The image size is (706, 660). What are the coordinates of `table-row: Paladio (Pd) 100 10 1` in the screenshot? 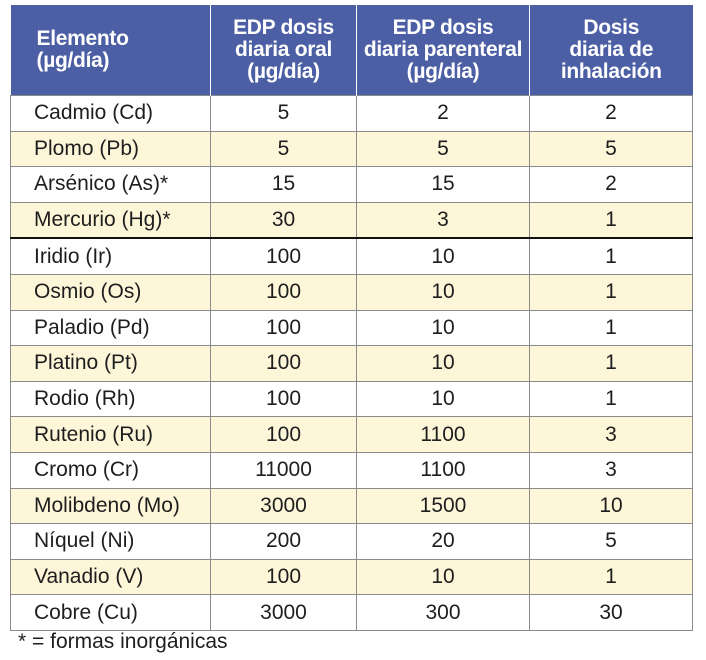 It's located at (351, 328).